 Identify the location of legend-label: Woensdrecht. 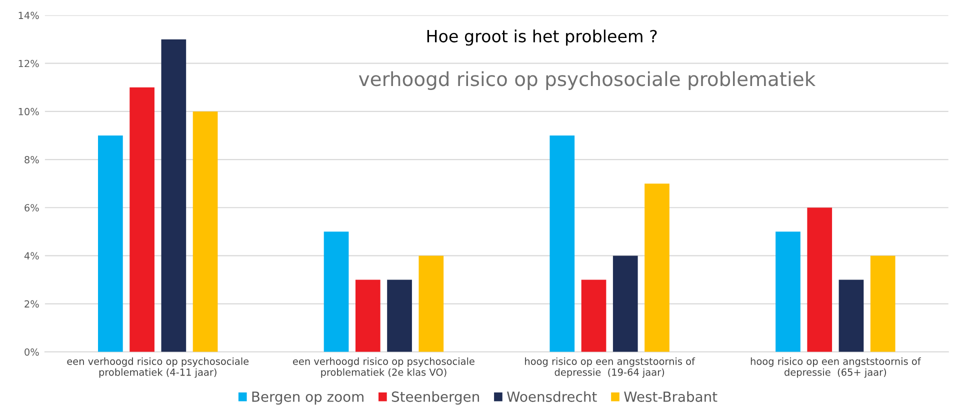
(552, 396).